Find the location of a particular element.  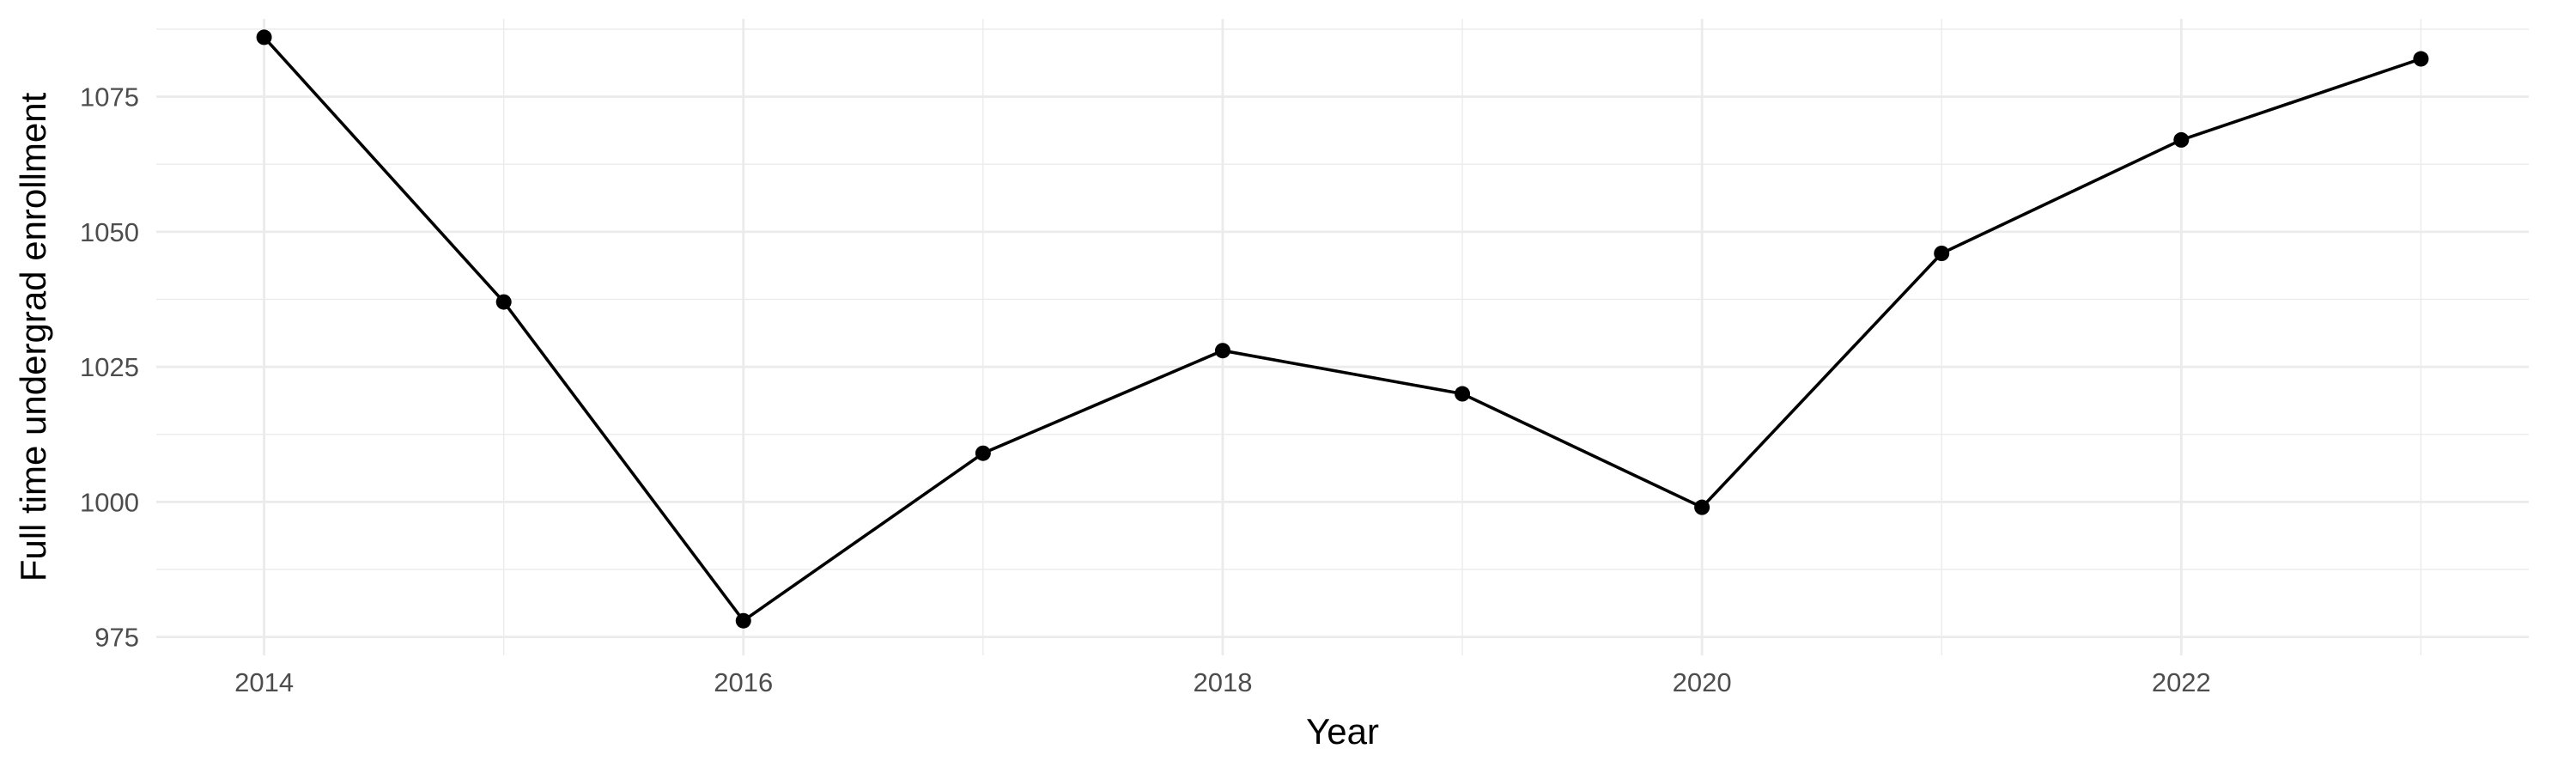

x-axis-ticks: 2014 2016 2018 2020 2022 is located at coordinates (1222, 682).